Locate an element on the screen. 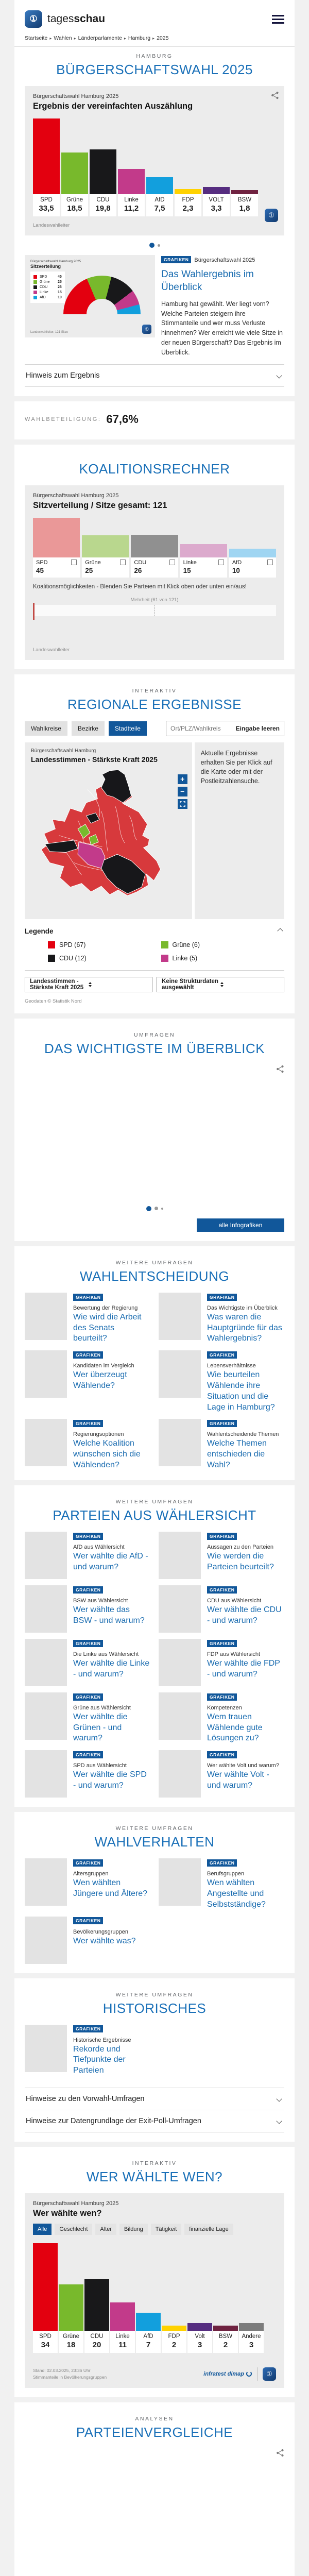 The image size is (309, 2576). reset-view-button is located at coordinates (182, 804).